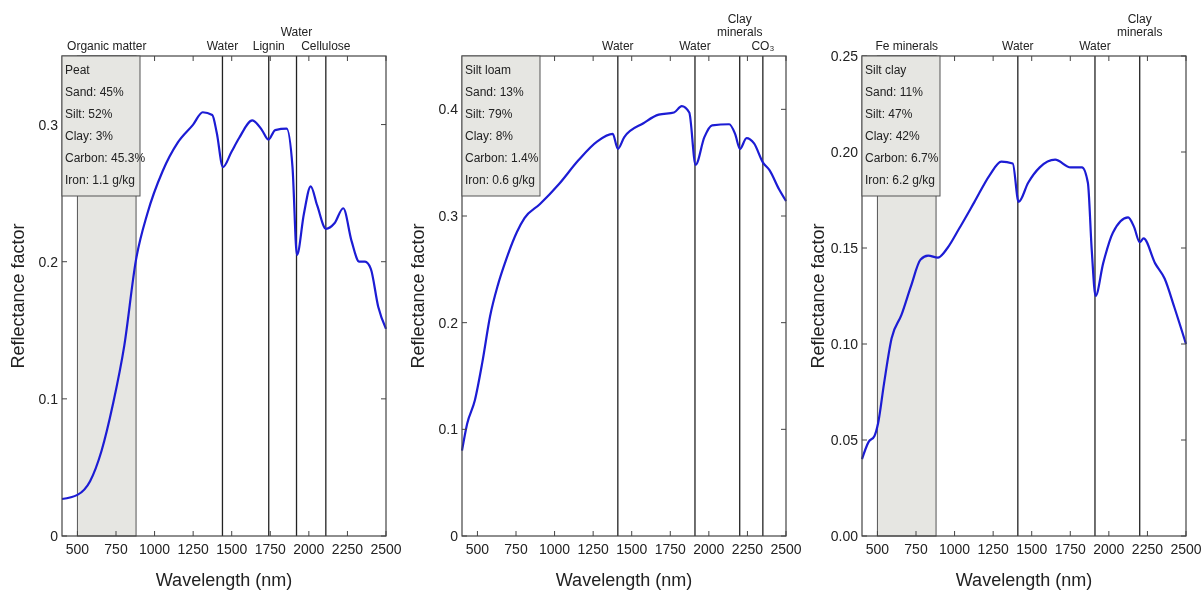 The width and height of the screenshot is (1204, 606). I want to click on y-tick-label: 0.4, so click(448, 109).